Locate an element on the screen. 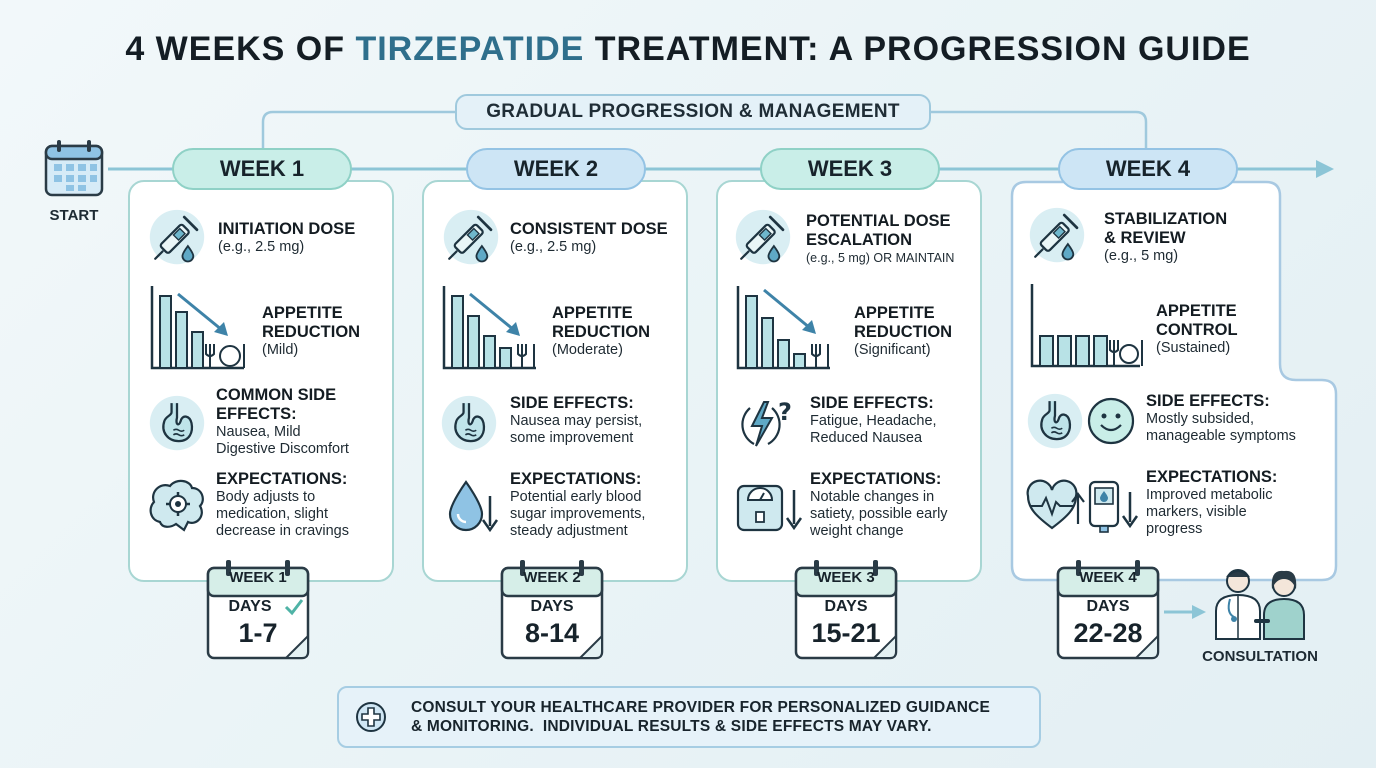 Image resolution: width=1376 pixels, height=768 pixels. expectations-line-3: decrease in cravings is located at coordinates (282, 531).